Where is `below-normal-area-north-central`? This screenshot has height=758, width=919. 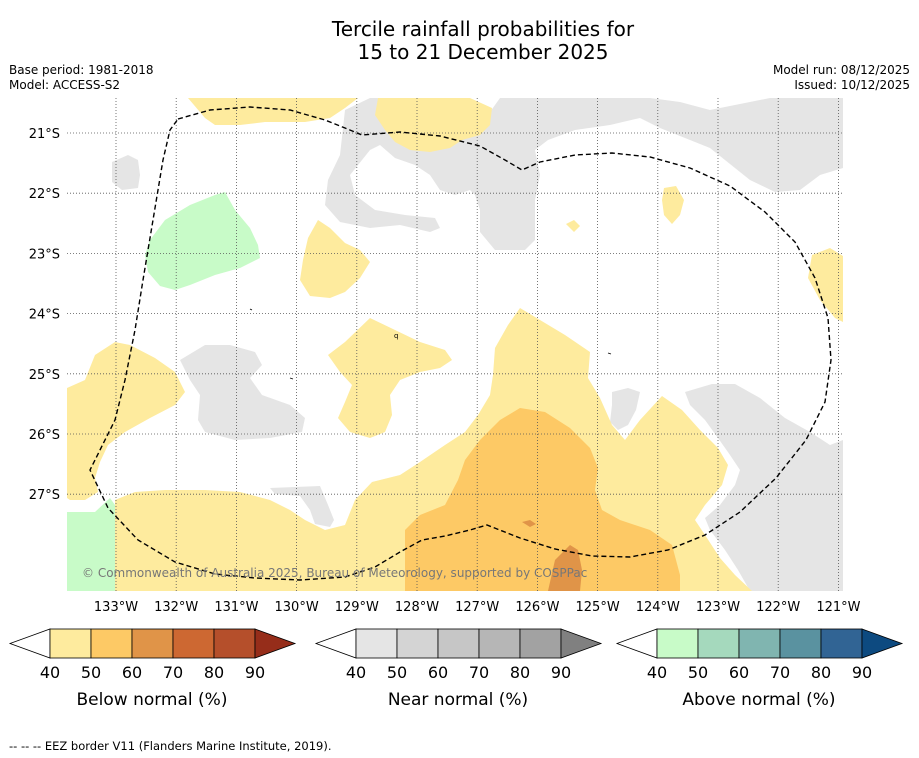
below-normal-area-north-central is located at coordinates (433, 125).